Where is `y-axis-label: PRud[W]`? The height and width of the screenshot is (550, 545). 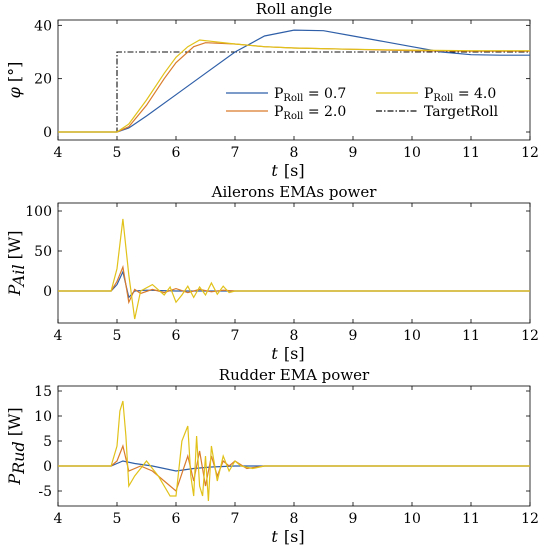
y-axis-label: PRud[W] is located at coordinates (16, 446).